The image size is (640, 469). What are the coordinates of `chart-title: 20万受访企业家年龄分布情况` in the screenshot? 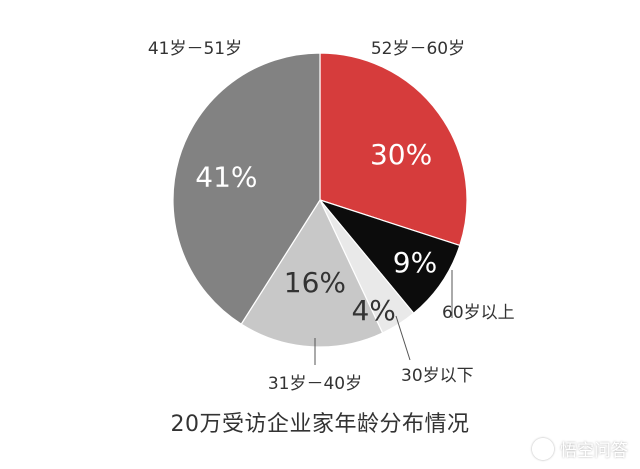 It's located at (320, 424).